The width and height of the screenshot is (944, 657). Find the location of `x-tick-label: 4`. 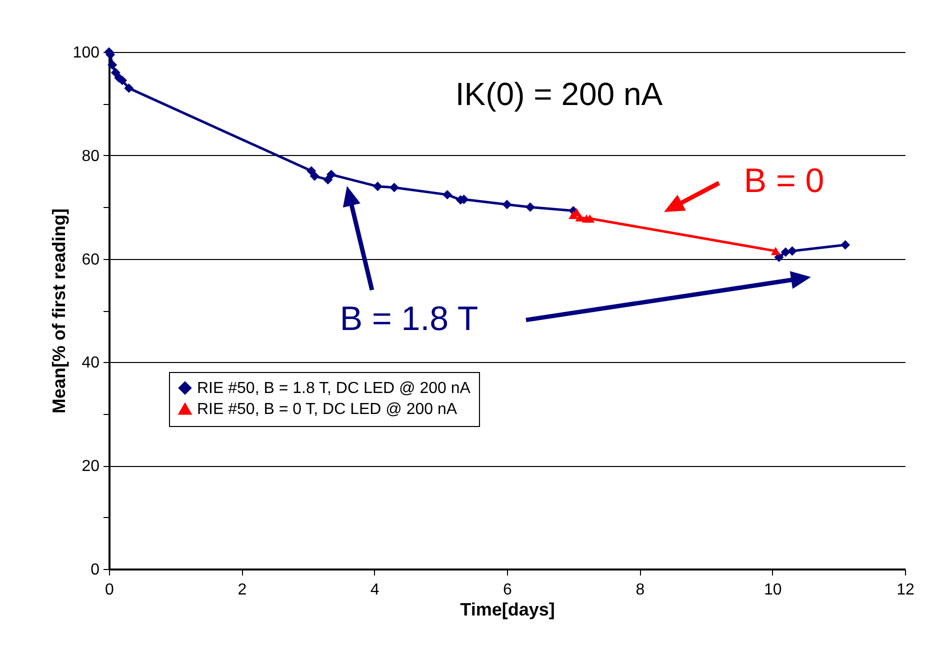

x-tick-label: 4 is located at coordinates (375, 590).